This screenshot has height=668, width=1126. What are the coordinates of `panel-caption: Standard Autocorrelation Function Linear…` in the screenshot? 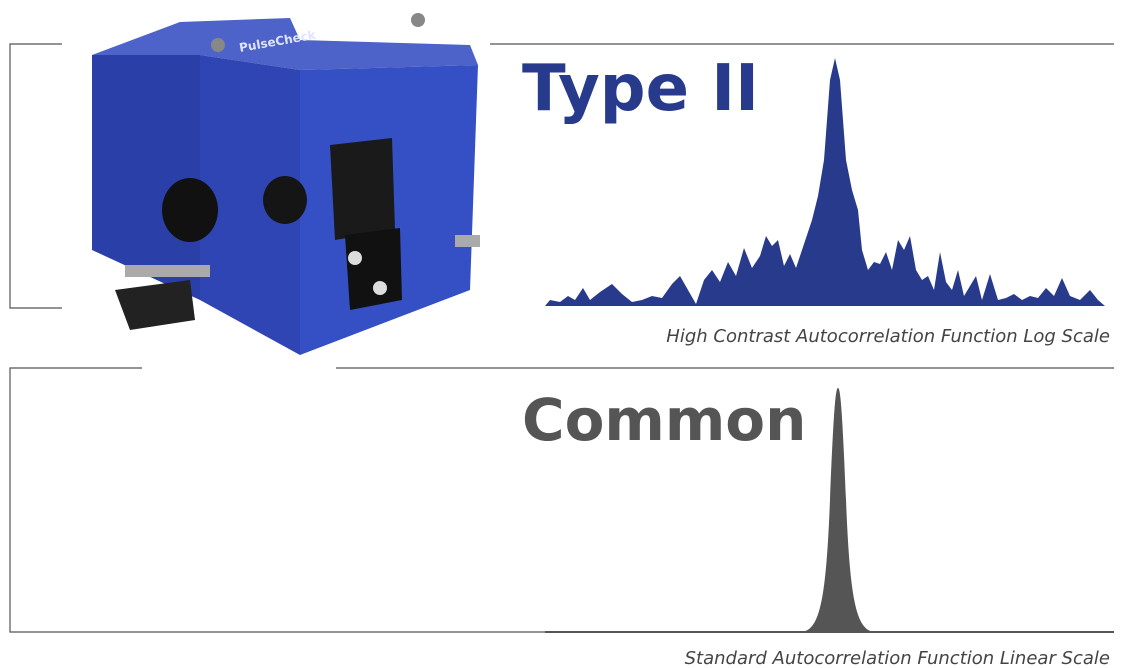 It's located at (897, 658).